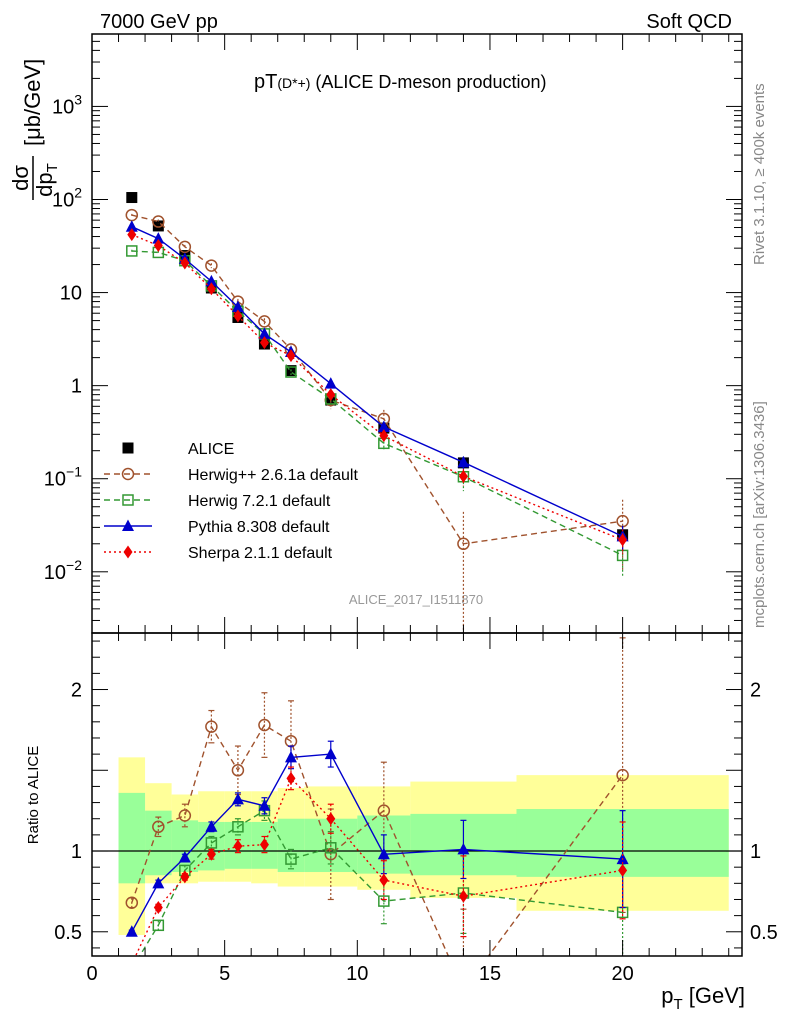  What do you see at coordinates (764, 933) in the screenshot?
I see `ratio-y-tick-label-right: 0.5` at bounding box center [764, 933].